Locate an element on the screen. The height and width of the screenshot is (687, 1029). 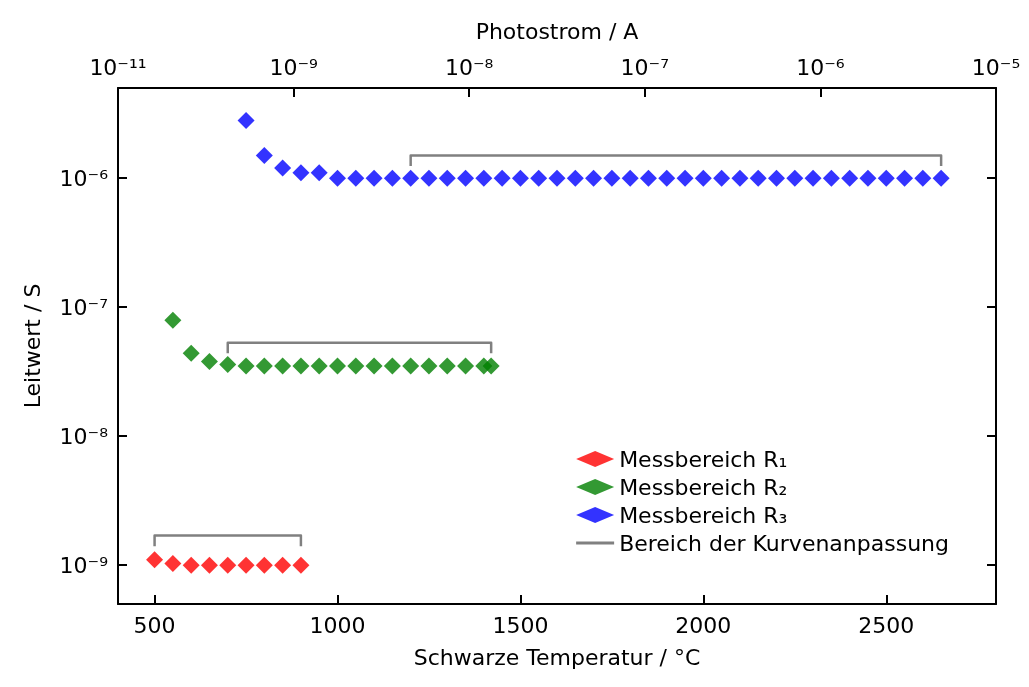
legend-label: Bereich der Kurvenanpassung is located at coordinates (784, 543).